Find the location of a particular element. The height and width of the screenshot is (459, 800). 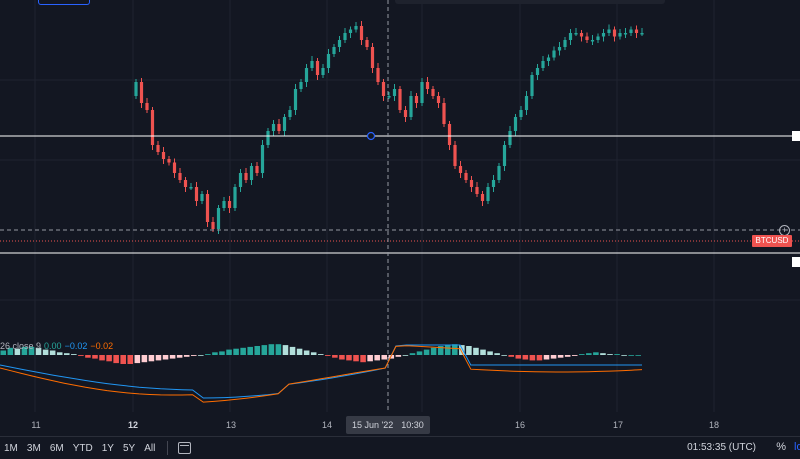

percent-scale-toggle: % is located at coordinates (781, 447).